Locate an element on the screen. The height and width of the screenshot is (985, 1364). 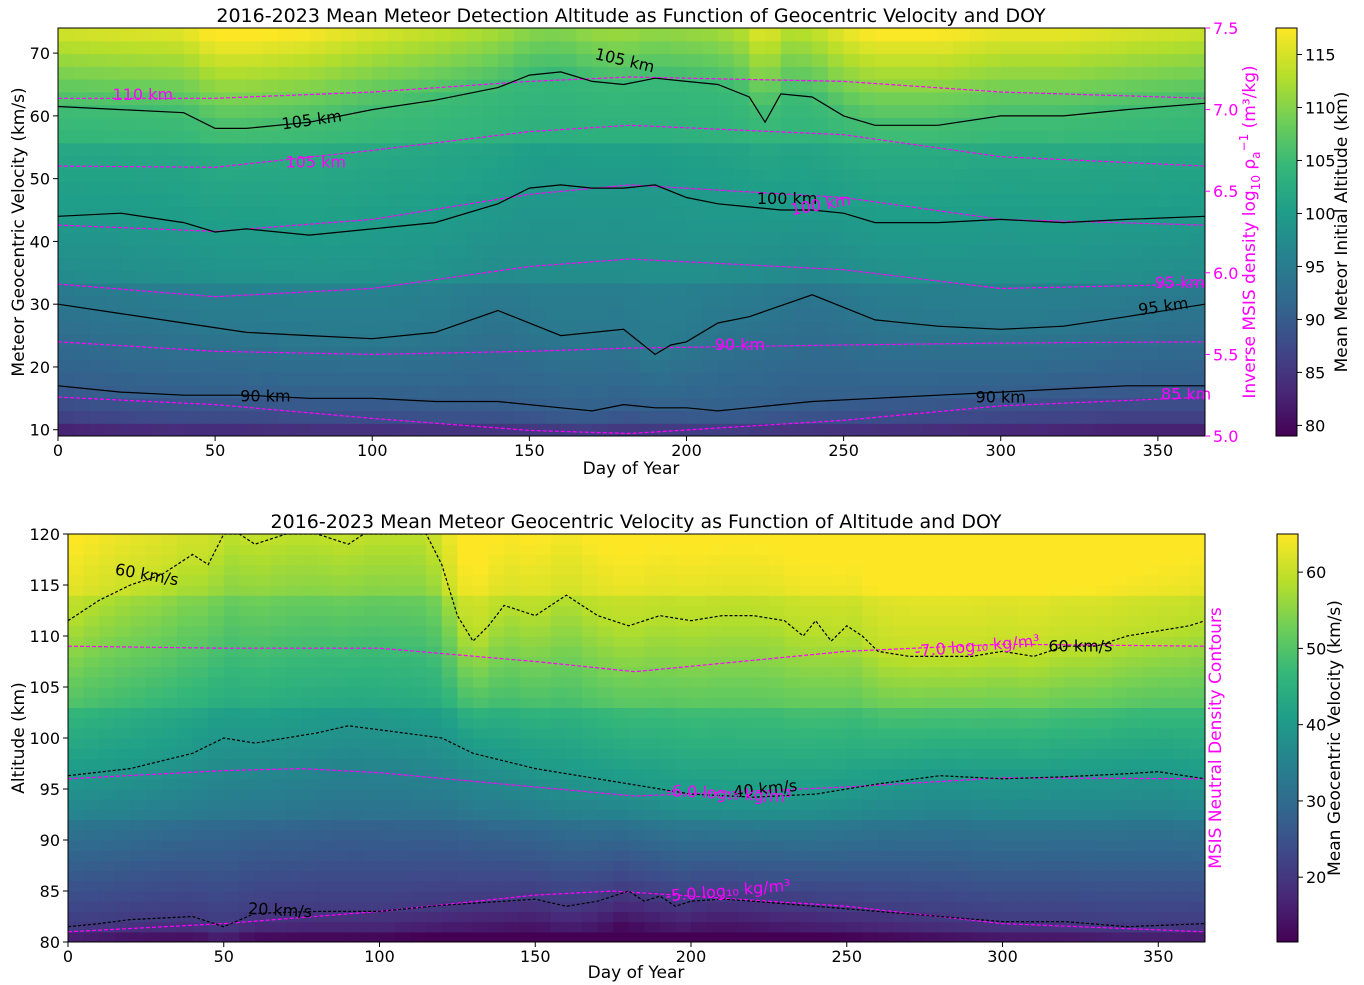
y-axis-label-1: Meteor Geocentric Velocity (km/s) is located at coordinates (19, 231).